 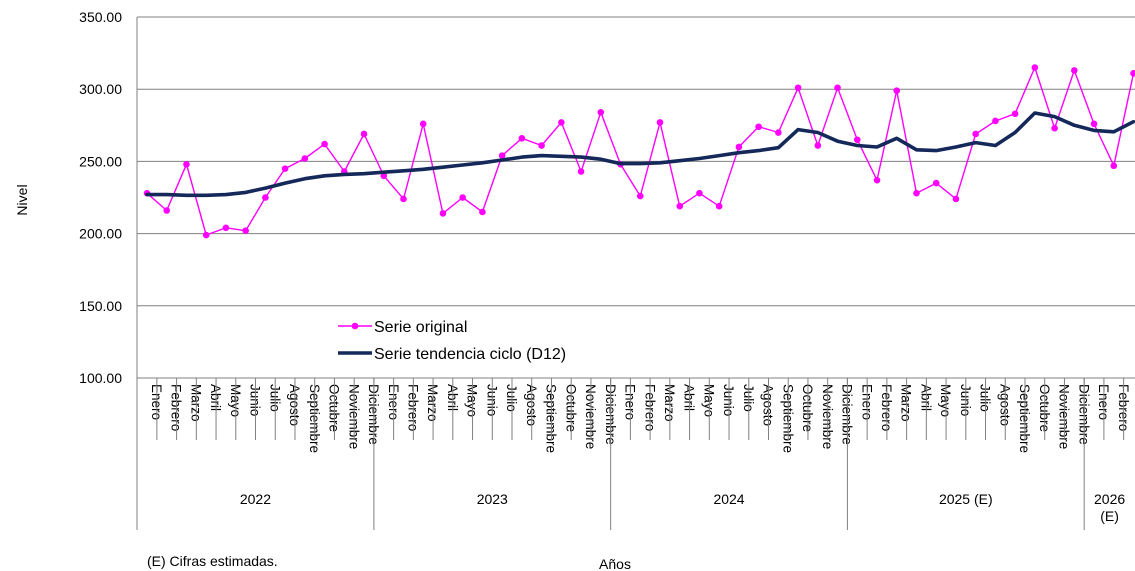 What do you see at coordinates (100, 306) in the screenshot?
I see `y-tick-label: 150.00` at bounding box center [100, 306].